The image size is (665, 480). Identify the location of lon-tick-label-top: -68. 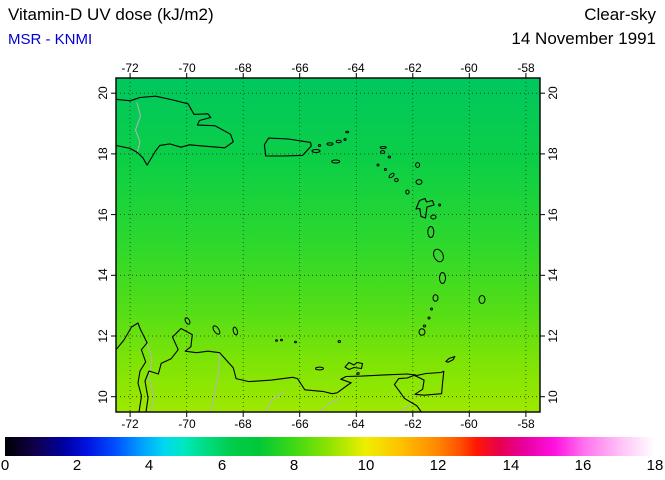
(243, 68).